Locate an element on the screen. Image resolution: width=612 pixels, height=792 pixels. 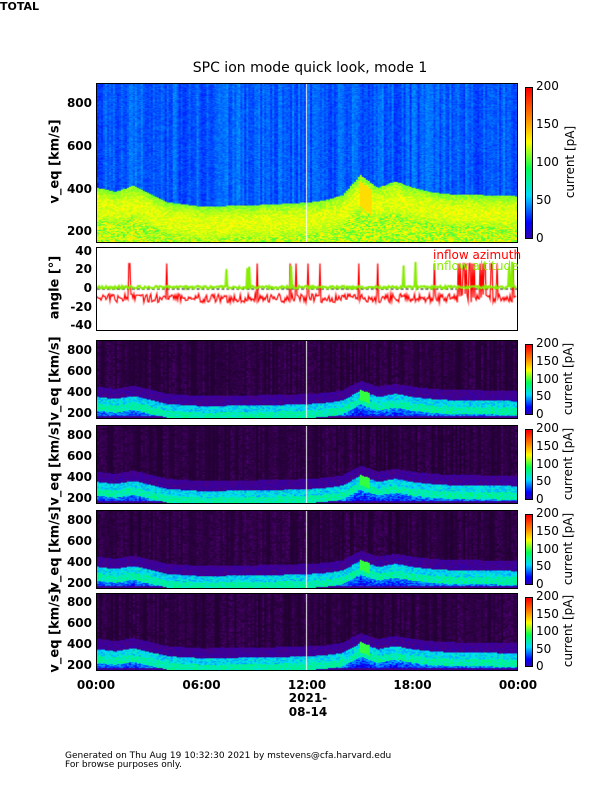
panel-5-plot is located at coordinates (307, 549).